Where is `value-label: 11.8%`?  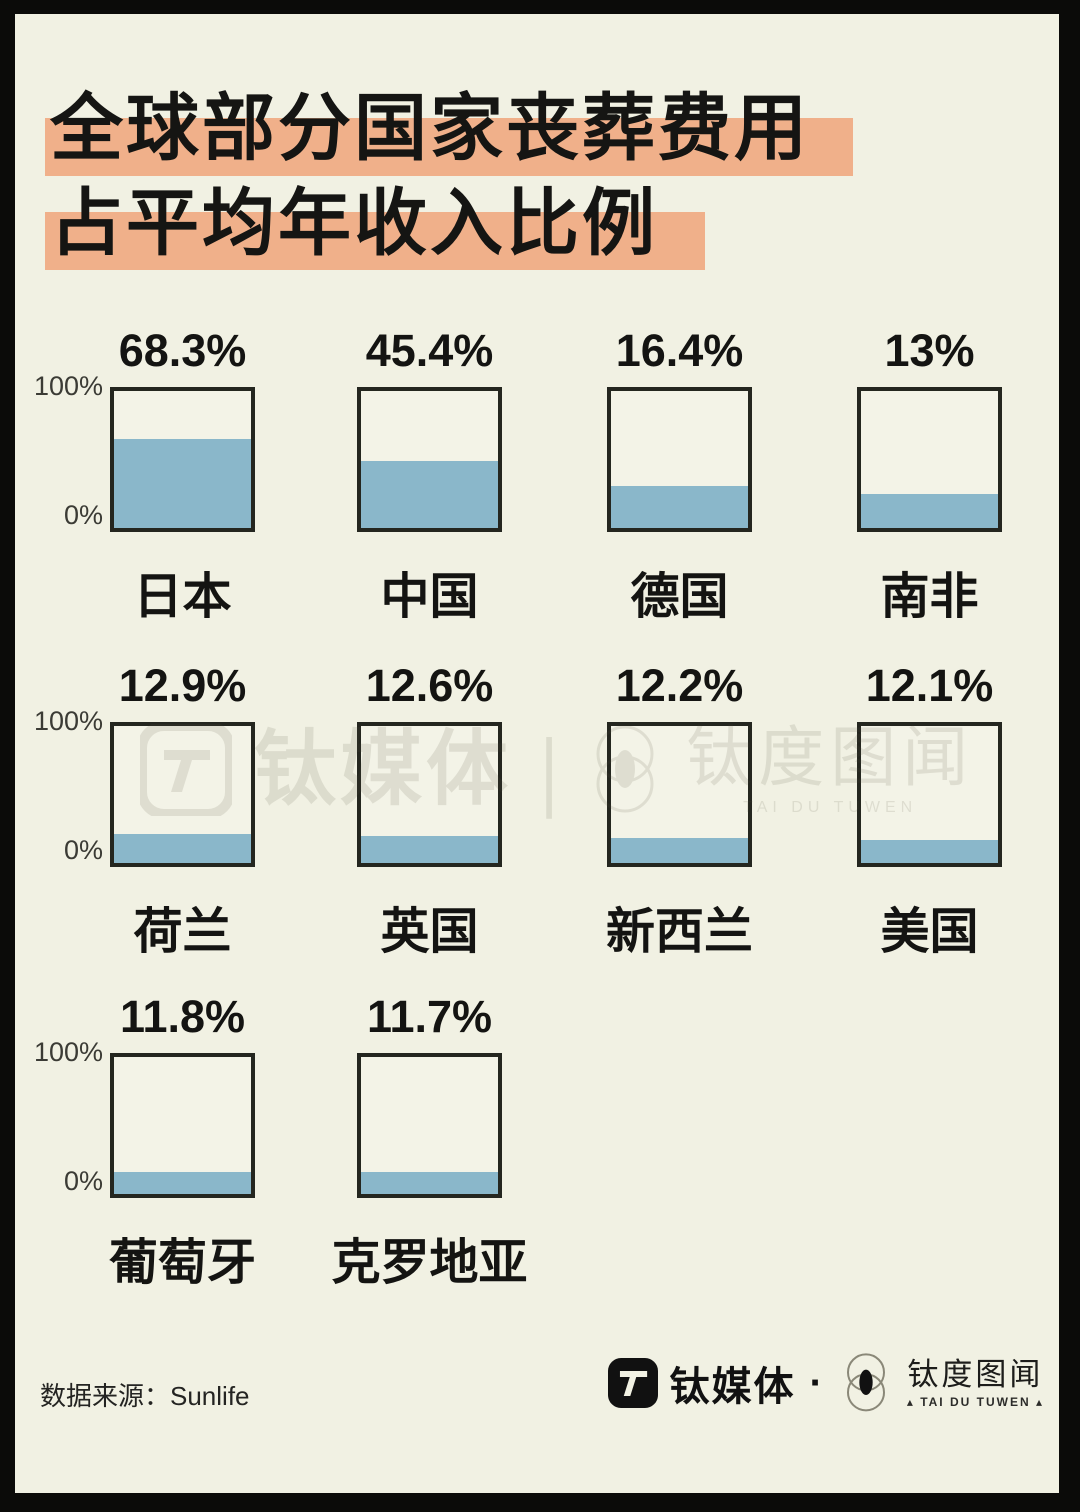
value-label: 11.8% is located at coordinates (182, 1016).